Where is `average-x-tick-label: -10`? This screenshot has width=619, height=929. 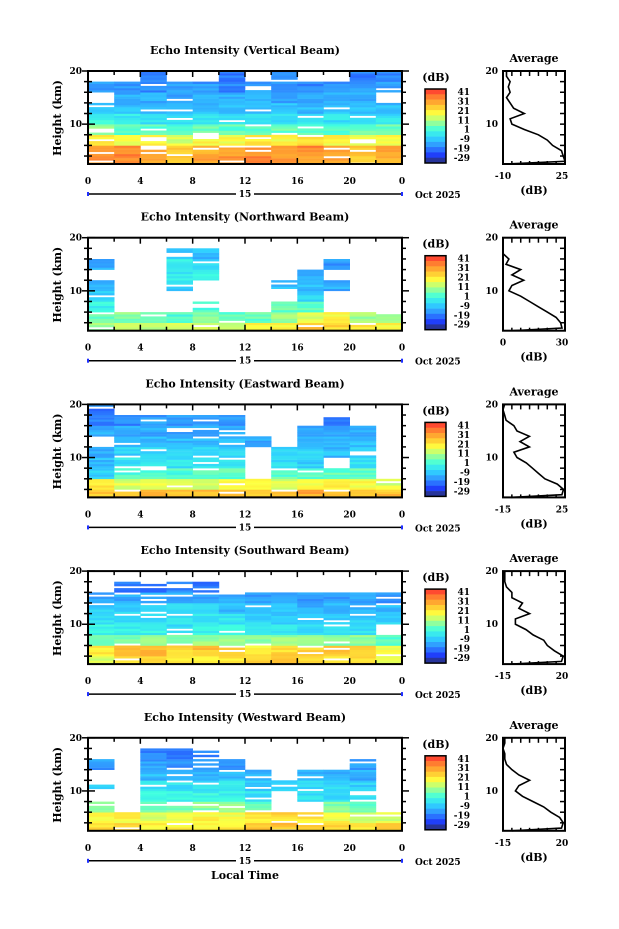 average-x-tick-label: -10 is located at coordinates (503, 177).